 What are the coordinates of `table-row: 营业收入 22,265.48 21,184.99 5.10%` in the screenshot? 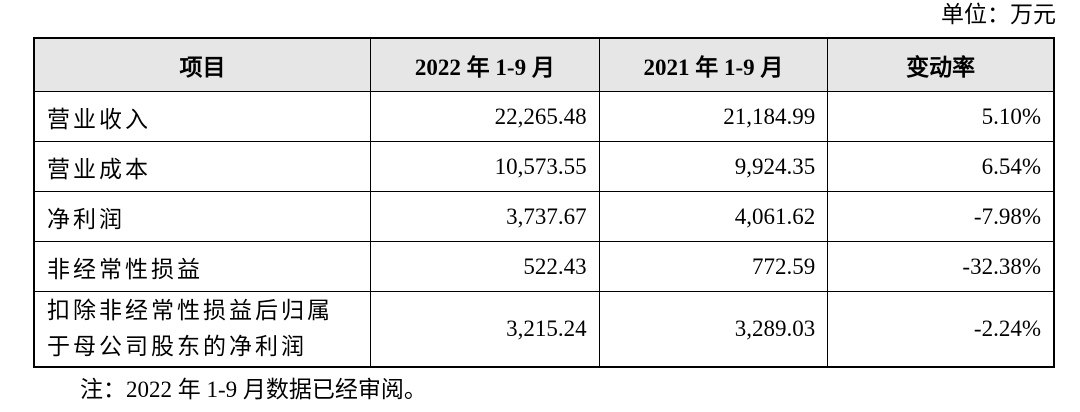 It's located at (544, 116).